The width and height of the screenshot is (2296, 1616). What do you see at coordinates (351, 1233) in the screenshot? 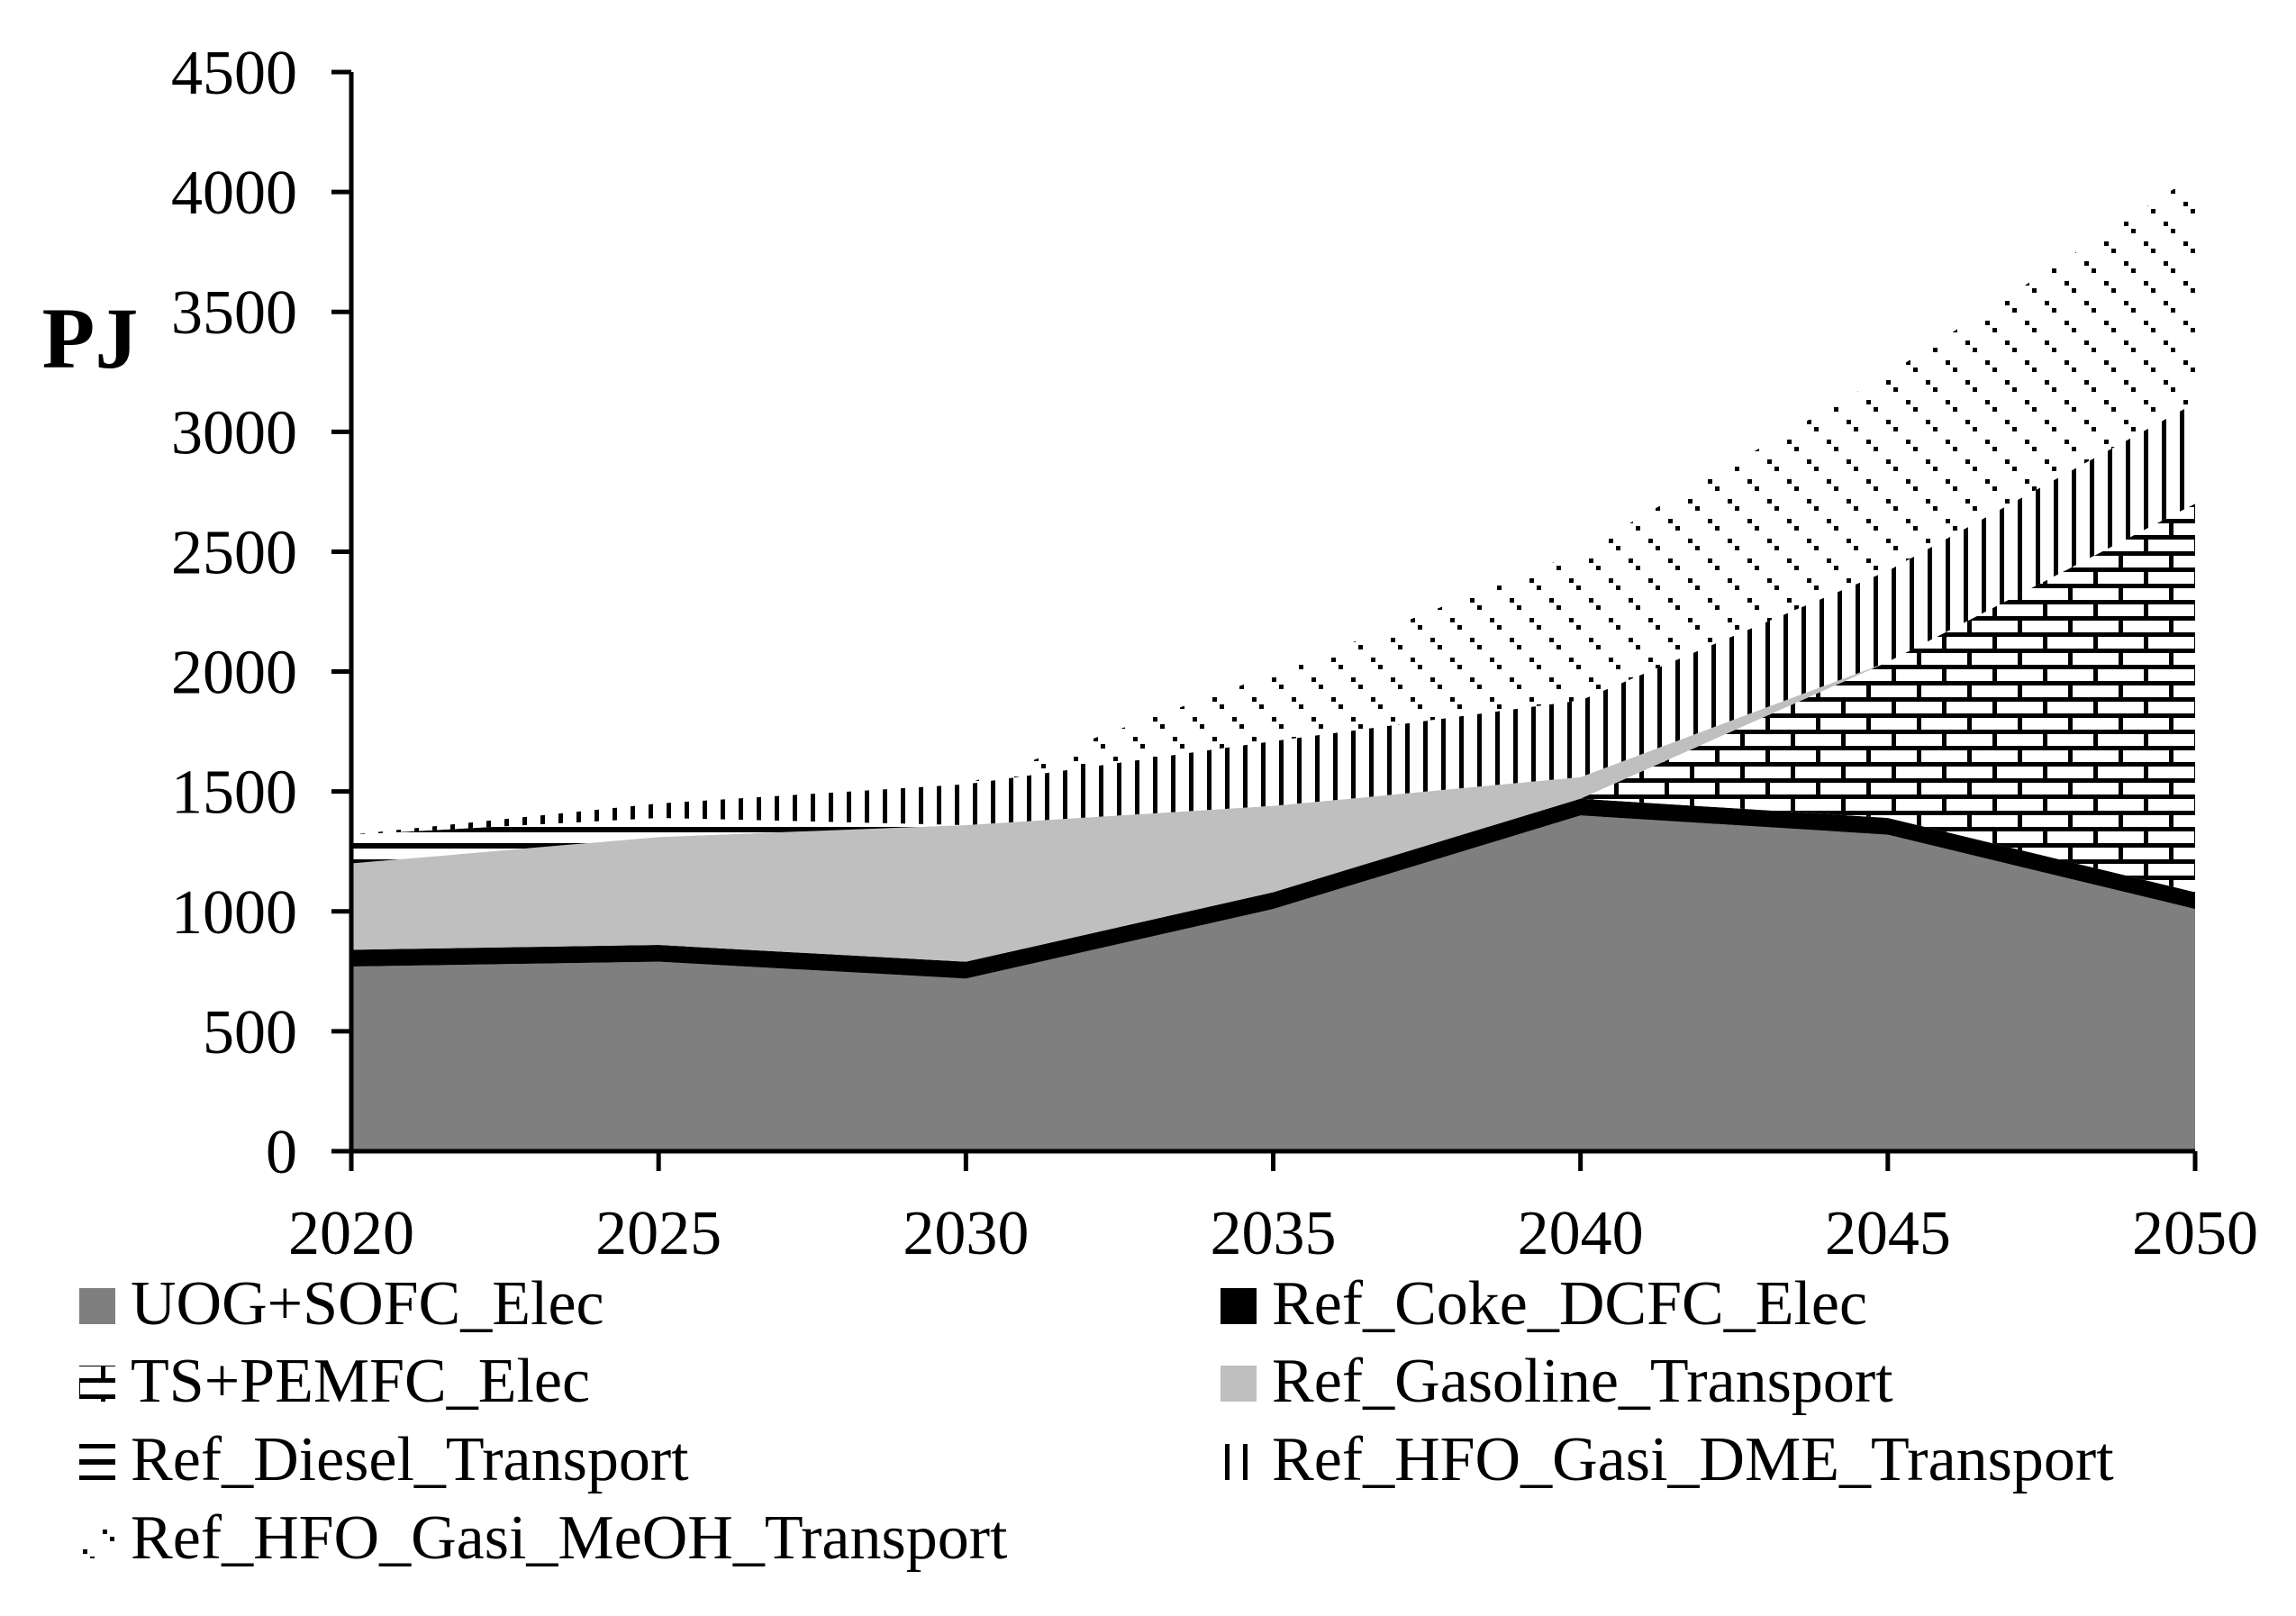
I see `x-tick-label: 2020` at bounding box center [351, 1233].